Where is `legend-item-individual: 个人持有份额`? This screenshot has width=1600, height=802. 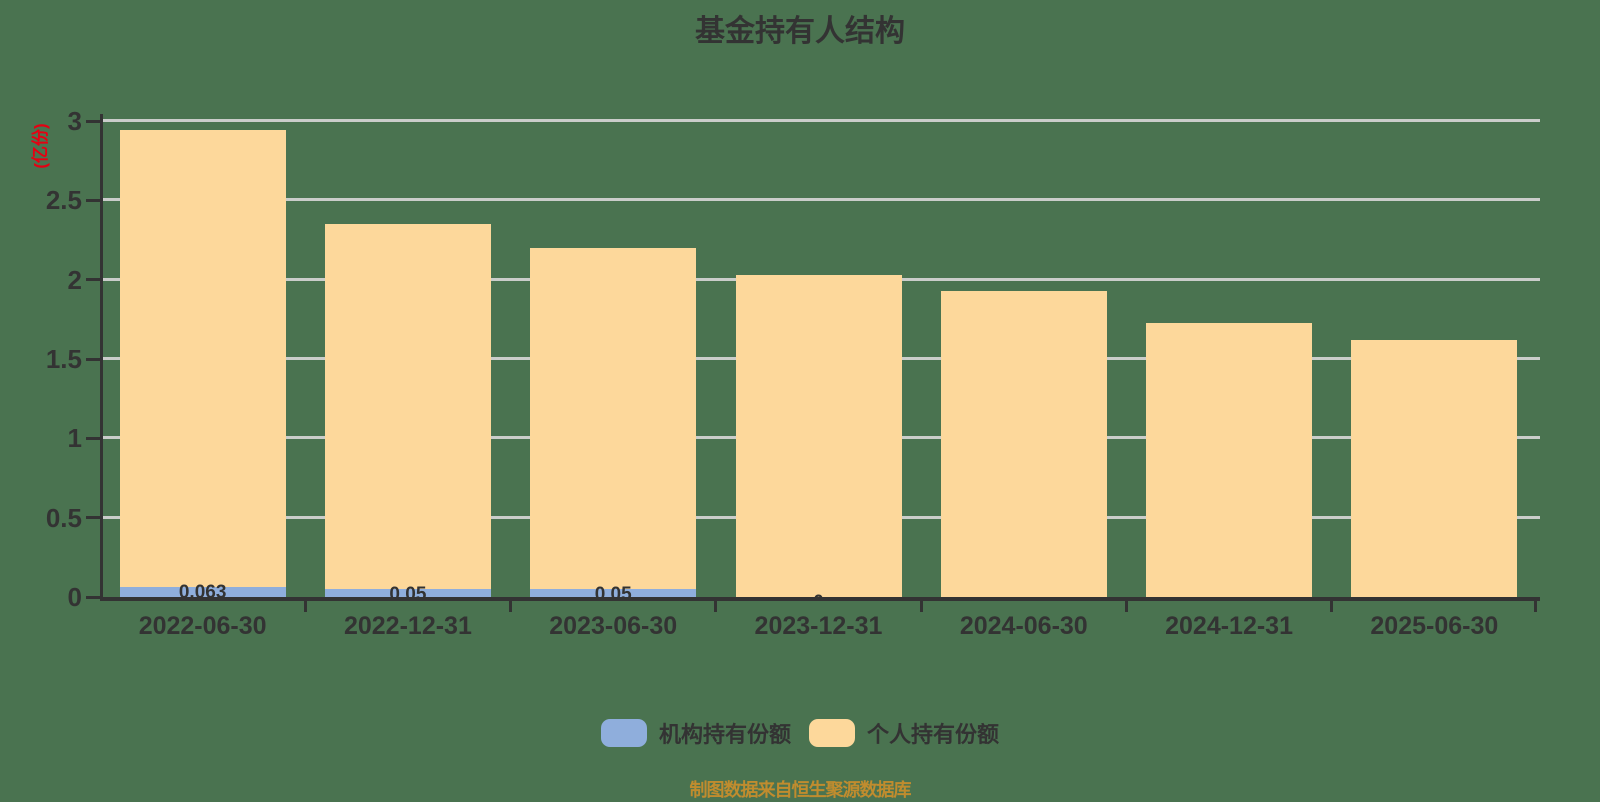 legend-item-individual: 个人持有份额 is located at coordinates (904, 733).